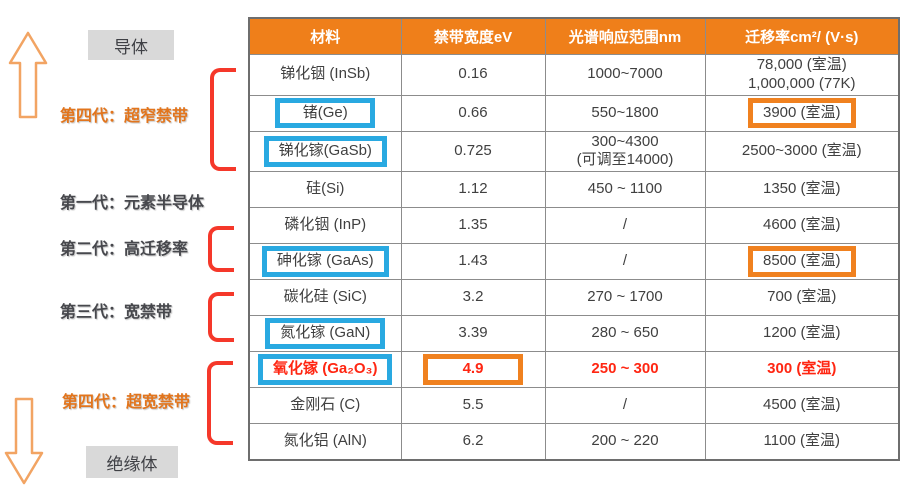  I want to click on header-bandgap: 禁带宽度eV, so click(473, 36).